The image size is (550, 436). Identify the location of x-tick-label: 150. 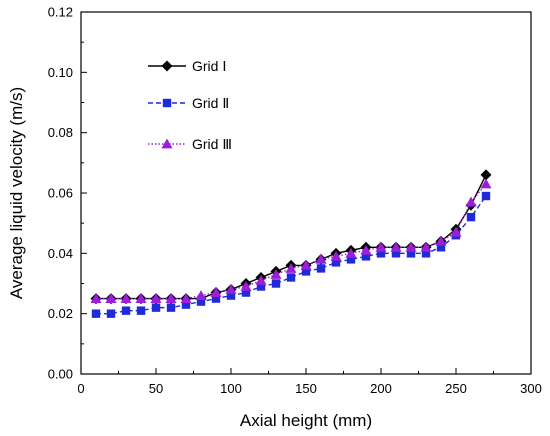
(306, 388).